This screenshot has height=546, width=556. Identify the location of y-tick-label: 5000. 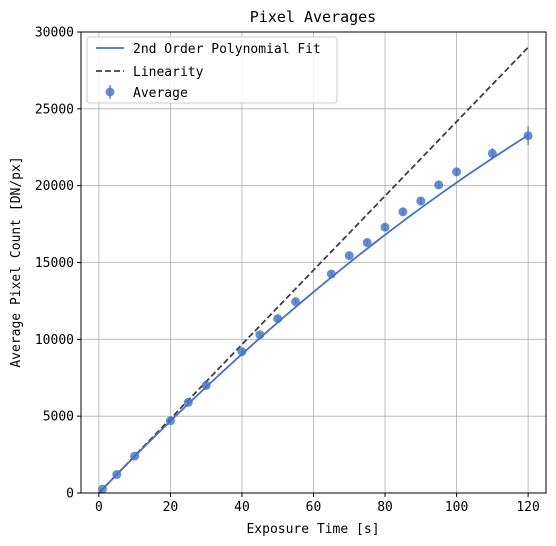
(58, 417).